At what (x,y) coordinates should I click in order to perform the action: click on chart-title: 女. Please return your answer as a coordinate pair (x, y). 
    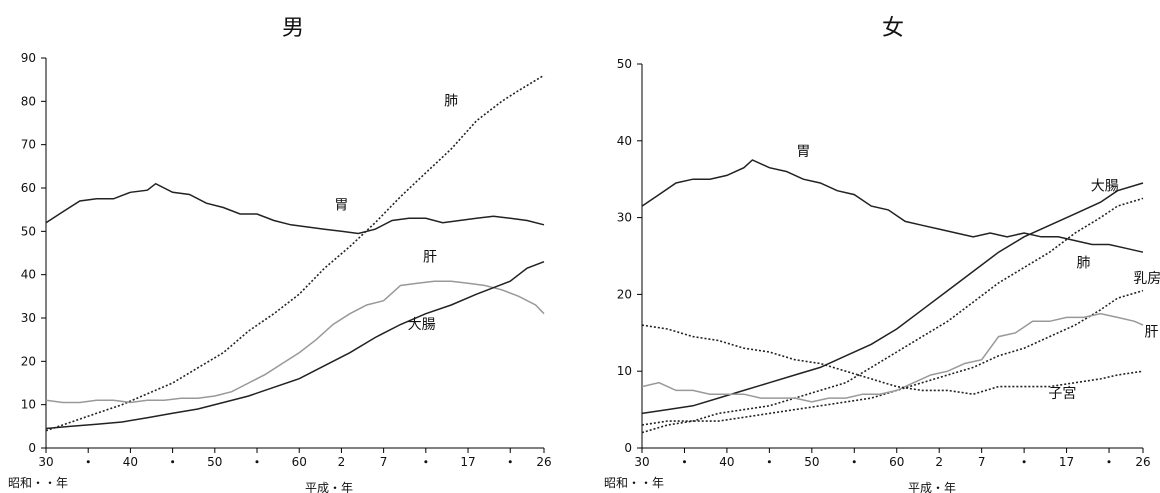
    Looking at the image, I should click on (893, 28).